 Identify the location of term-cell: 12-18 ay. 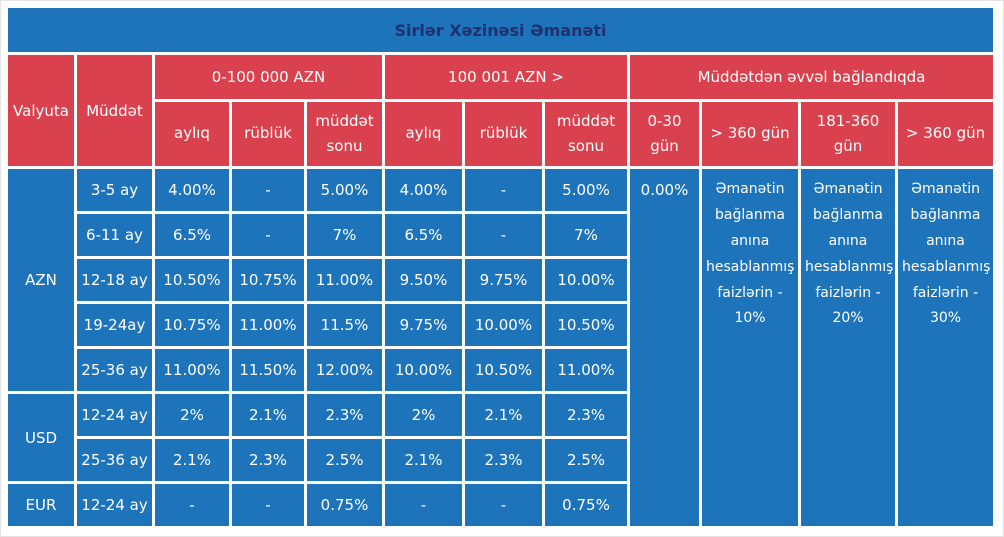
(114, 280).